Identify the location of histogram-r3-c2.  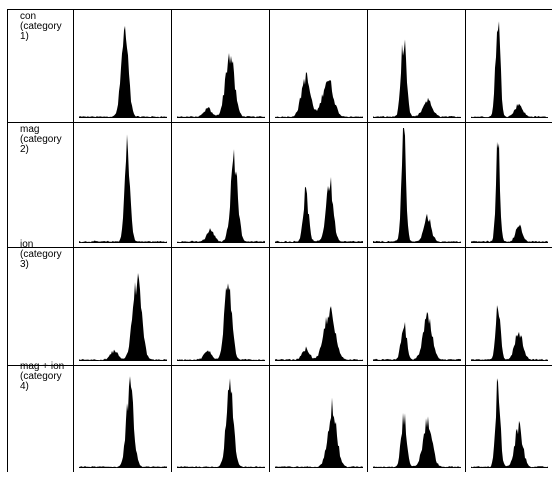
(221, 322).